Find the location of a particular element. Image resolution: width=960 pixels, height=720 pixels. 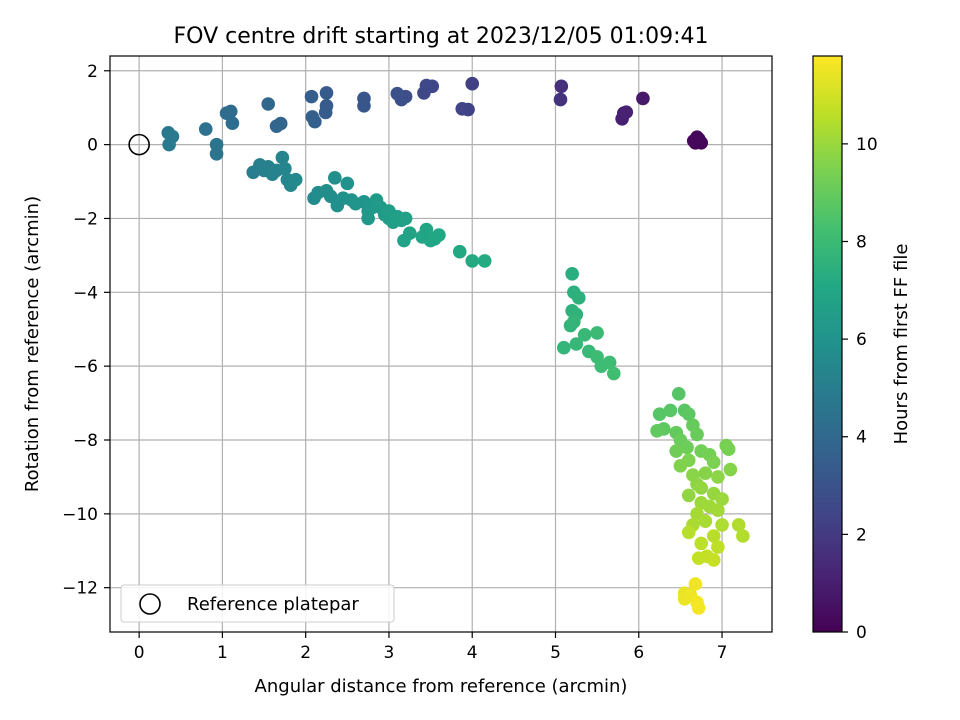

y-tick-label: −12 is located at coordinates (80, 589).